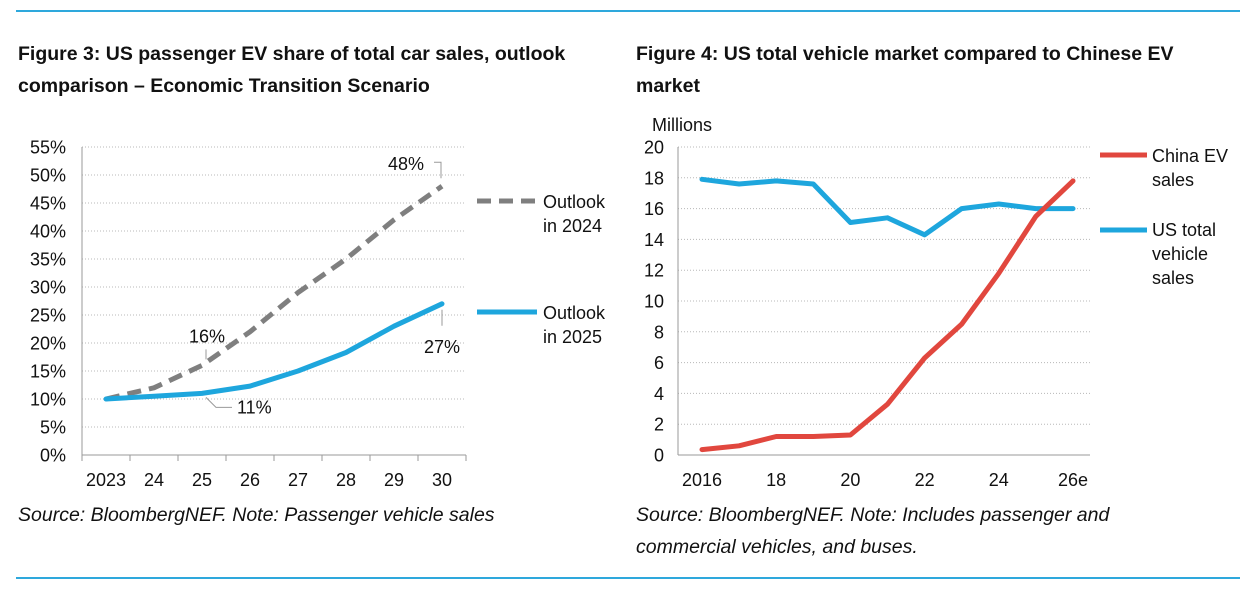 The image size is (1253, 589). Describe the element at coordinates (1173, 278) in the screenshot. I see `fig4-legend-label-us-total: sales` at that location.